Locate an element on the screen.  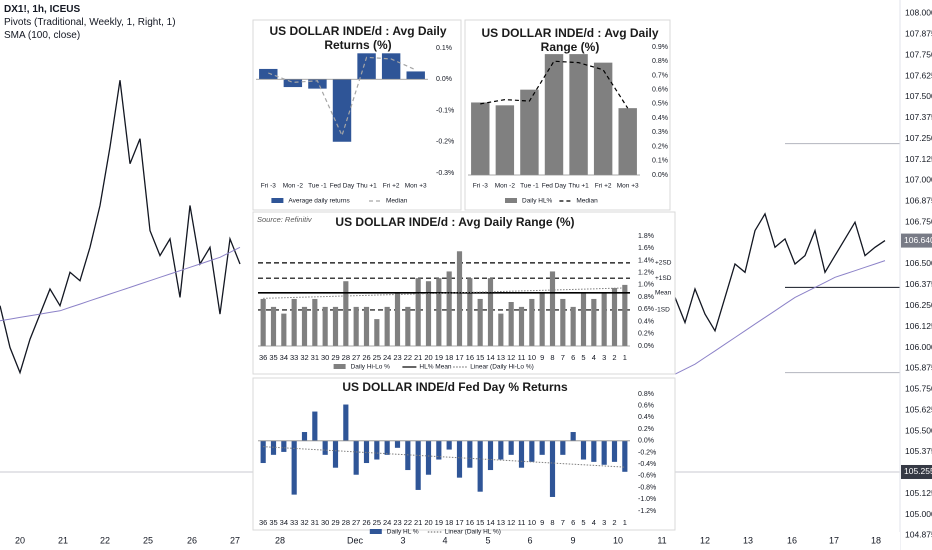
x-tick-label: 8 is located at coordinates (552, 357).